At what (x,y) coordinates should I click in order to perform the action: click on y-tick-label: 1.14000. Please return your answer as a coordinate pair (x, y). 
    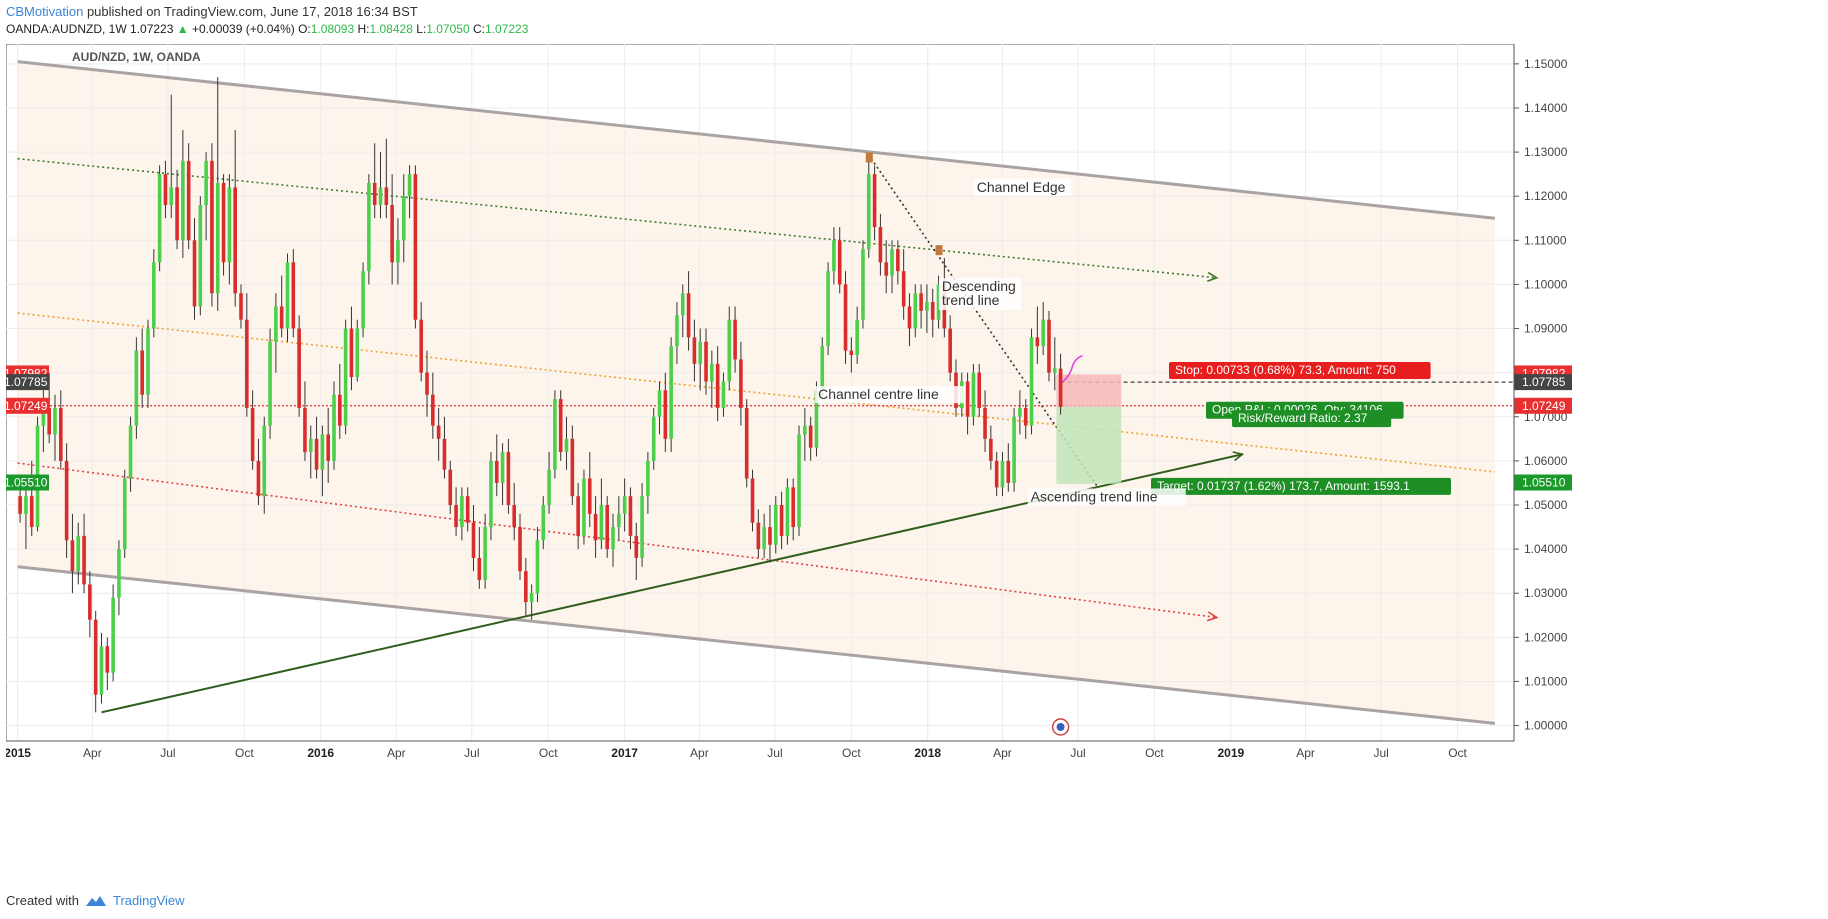
    Looking at the image, I should click on (1546, 108).